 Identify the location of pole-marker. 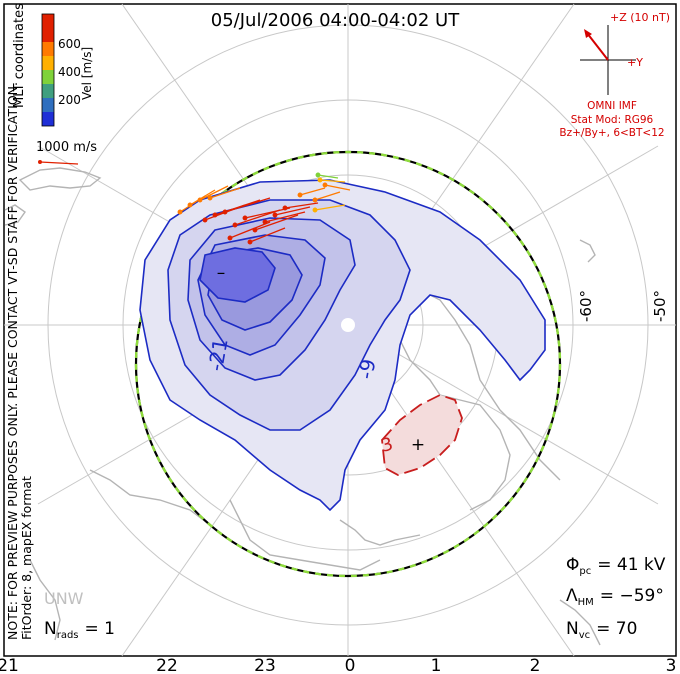
(348, 325).